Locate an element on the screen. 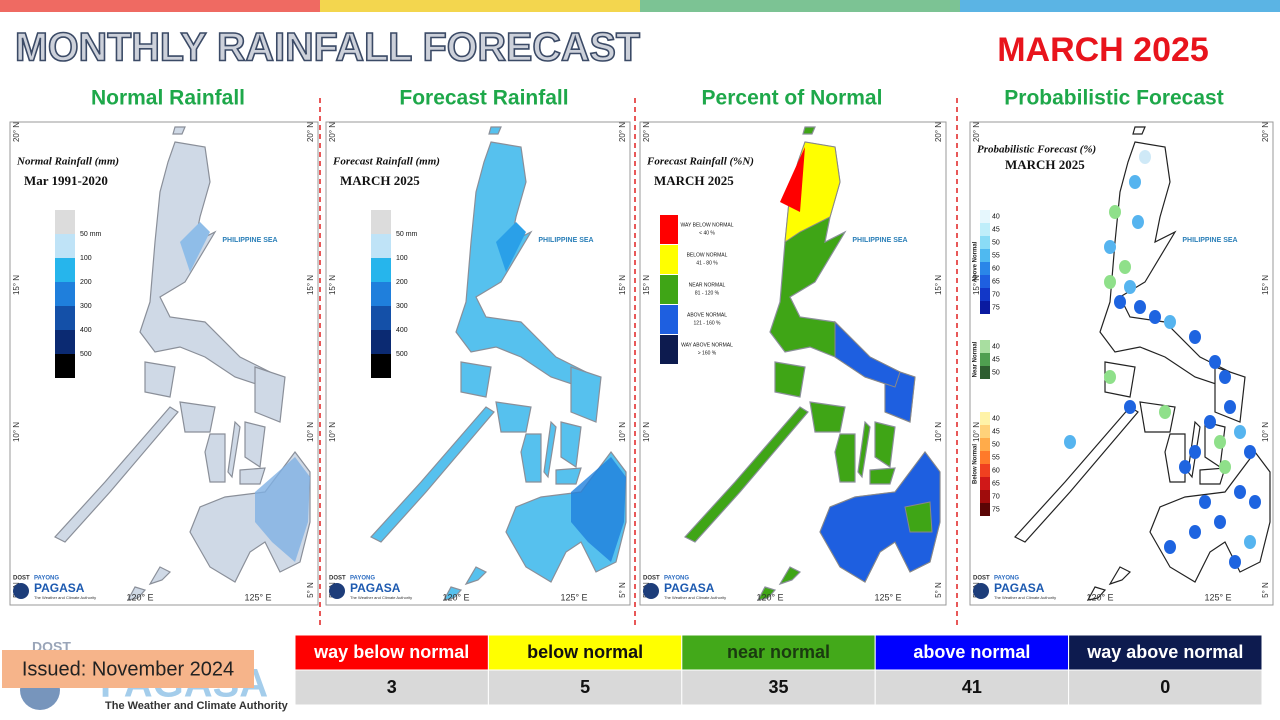  count: 5 is located at coordinates (585, 687).